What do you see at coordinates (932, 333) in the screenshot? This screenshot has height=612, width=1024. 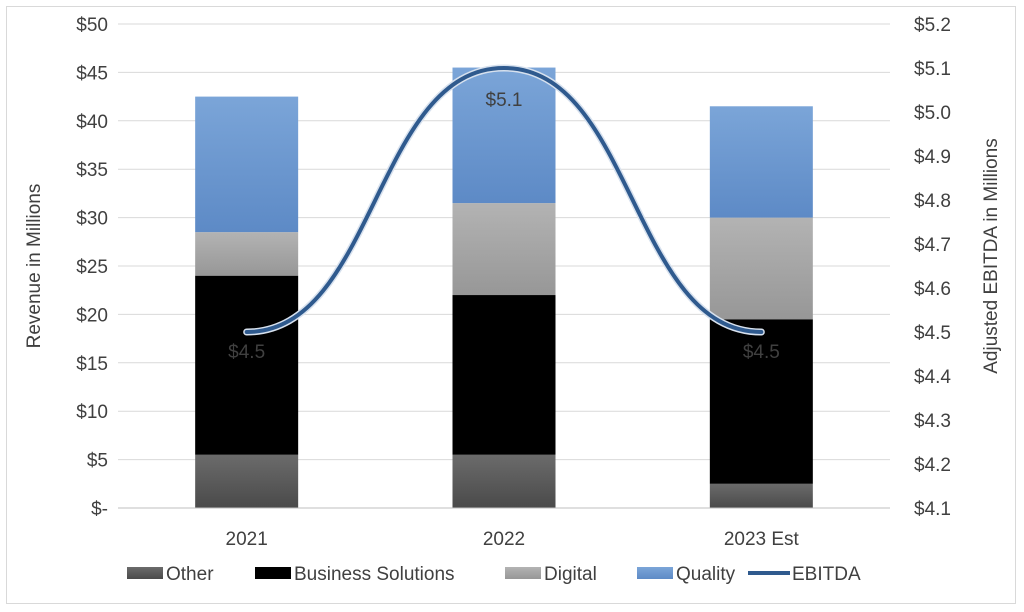 I see `y2-tick-label: $4.5` at bounding box center [932, 333].